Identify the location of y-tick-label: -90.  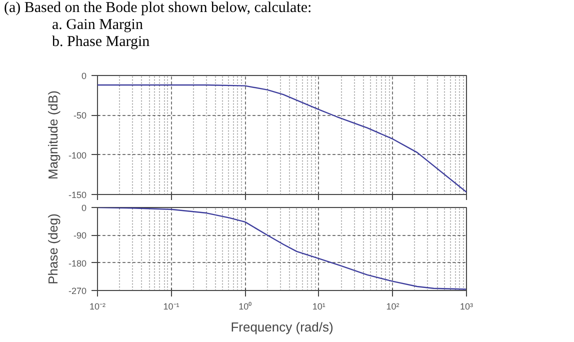
(80, 235).